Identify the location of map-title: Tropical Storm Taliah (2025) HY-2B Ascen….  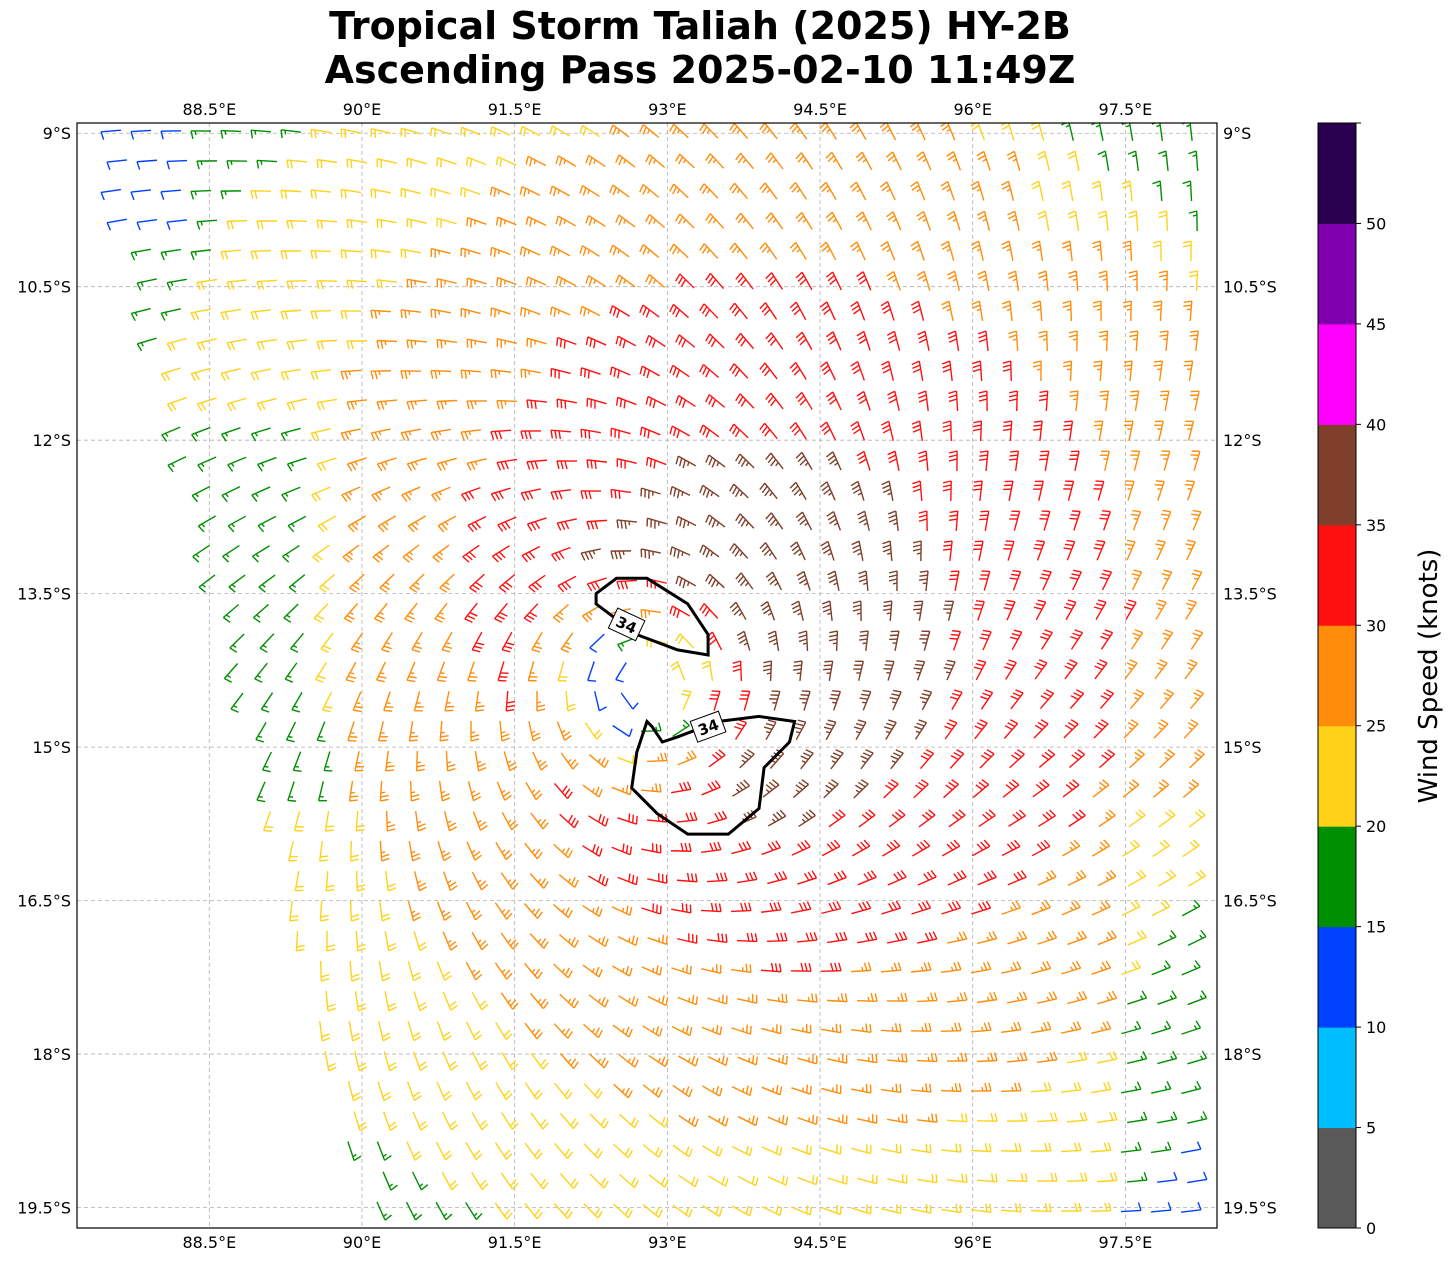
(700, 48).